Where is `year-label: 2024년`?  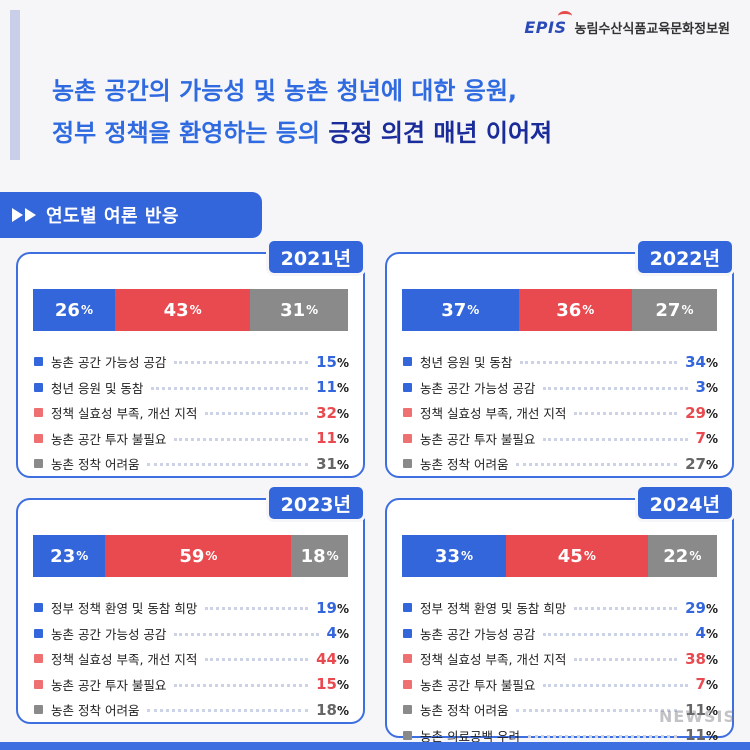 year-label: 2024년 is located at coordinates (684, 503).